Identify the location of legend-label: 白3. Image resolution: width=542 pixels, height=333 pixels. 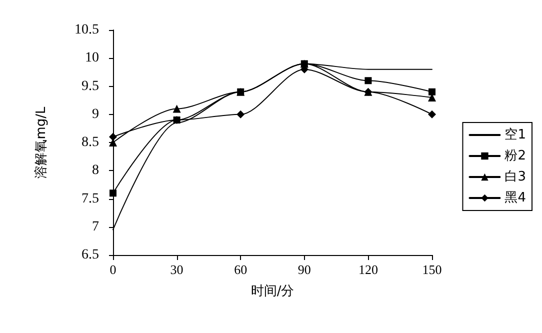
(515, 177).